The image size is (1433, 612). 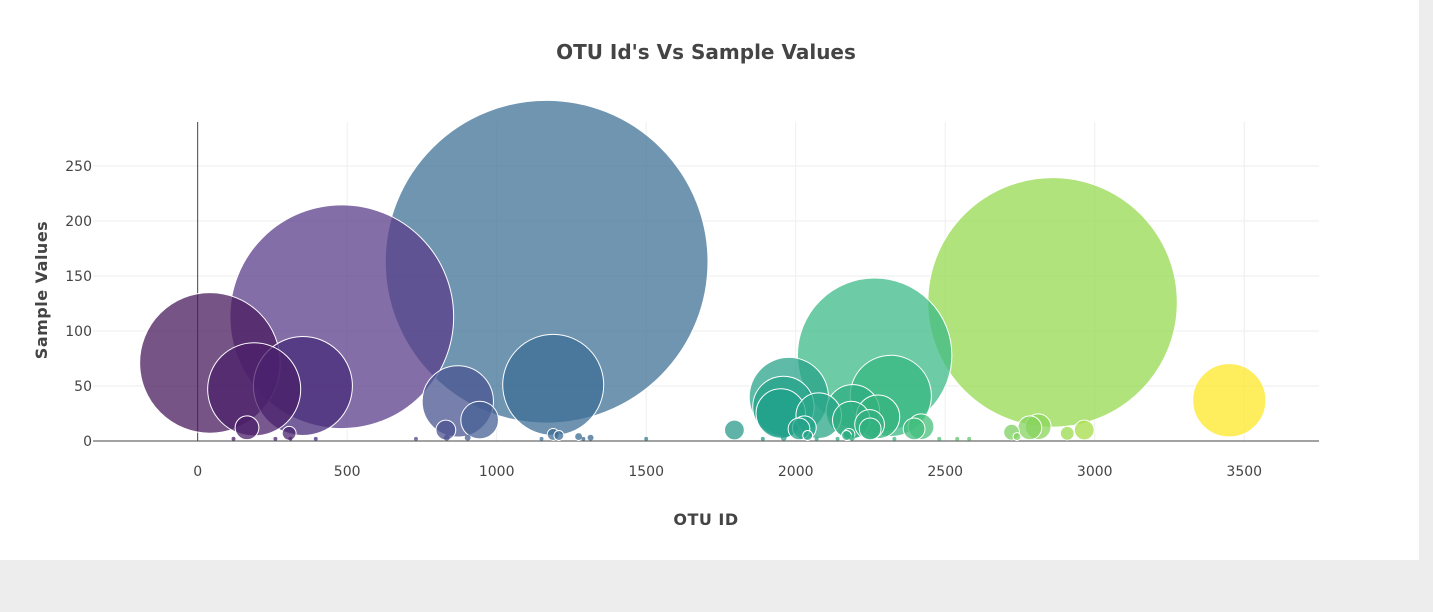 What do you see at coordinates (1095, 472) in the screenshot?
I see `x-tick-label: 3000` at bounding box center [1095, 472].